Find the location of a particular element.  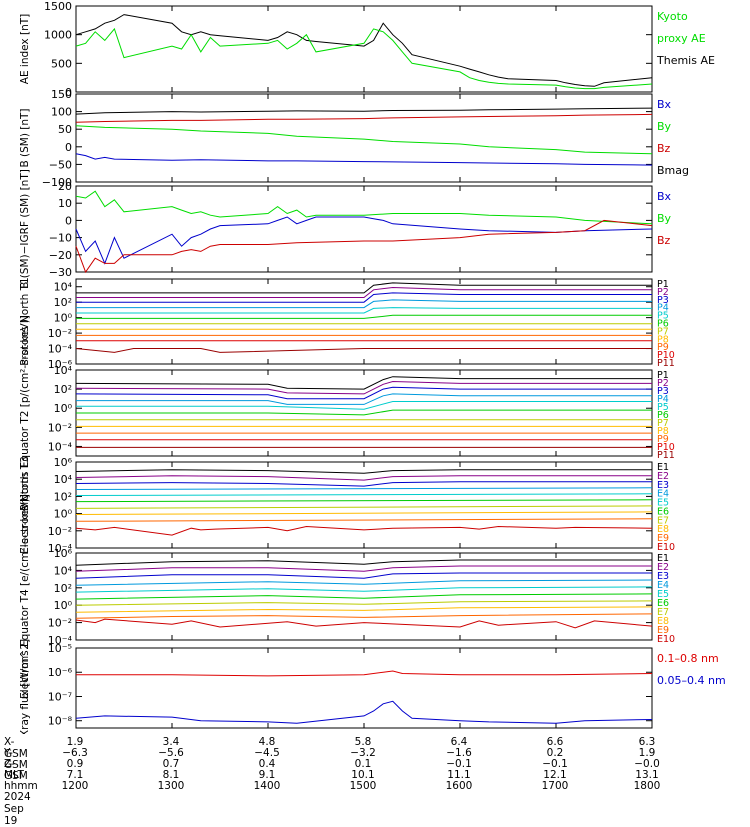

ephem-value: 1500 is located at coordinates (363, 786).